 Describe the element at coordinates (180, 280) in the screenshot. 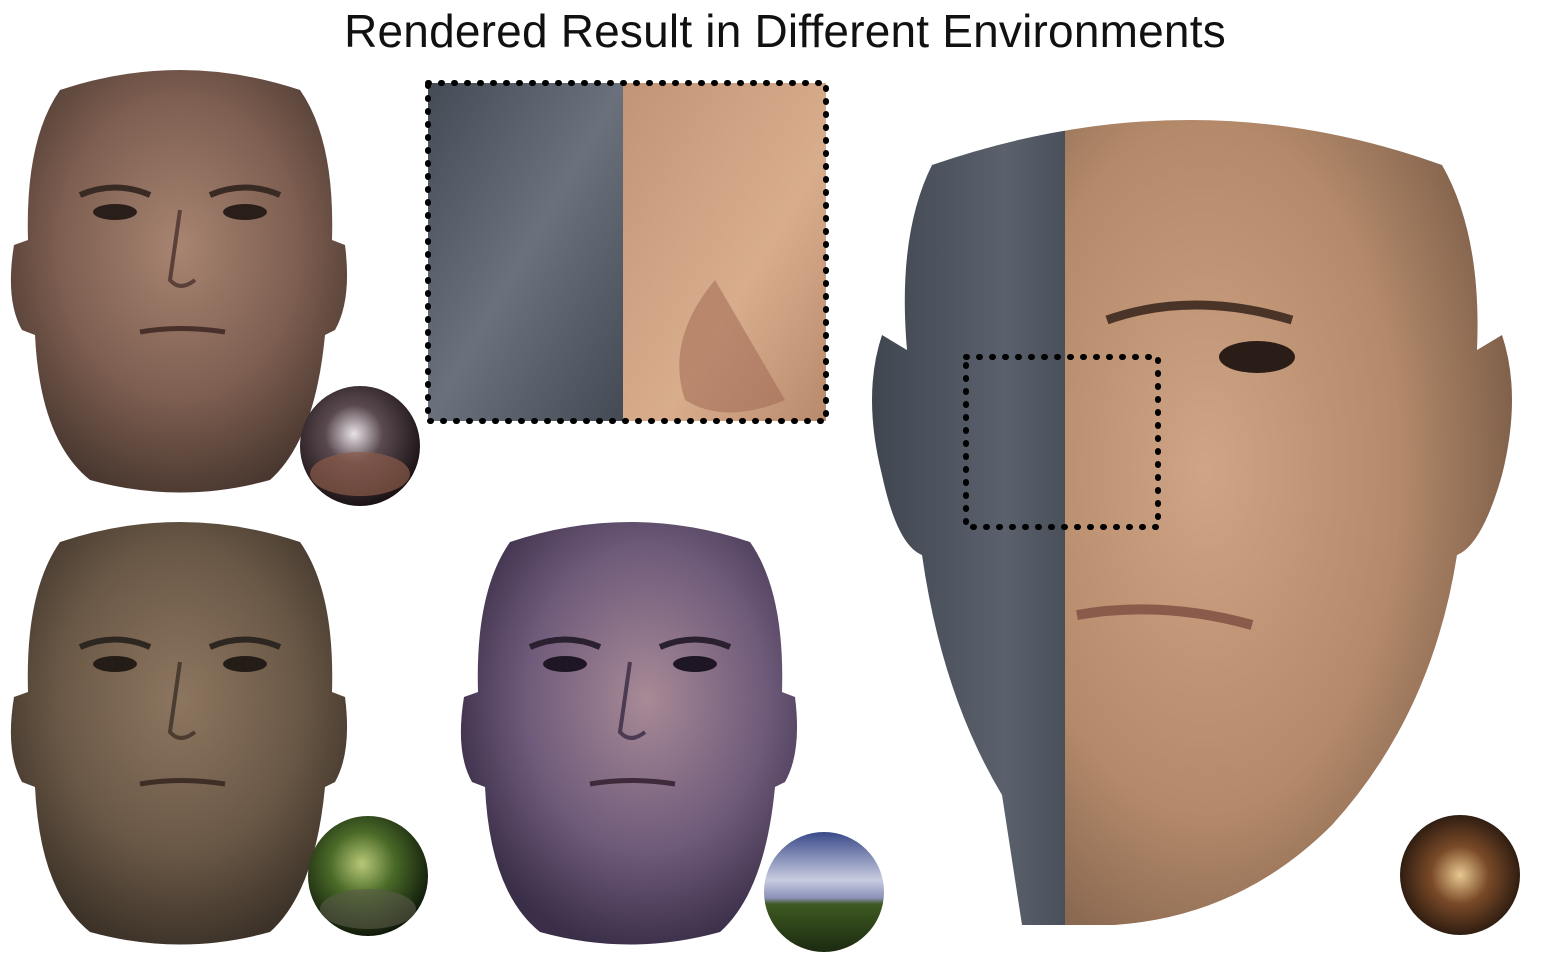

I see `face-render-indoor` at that location.